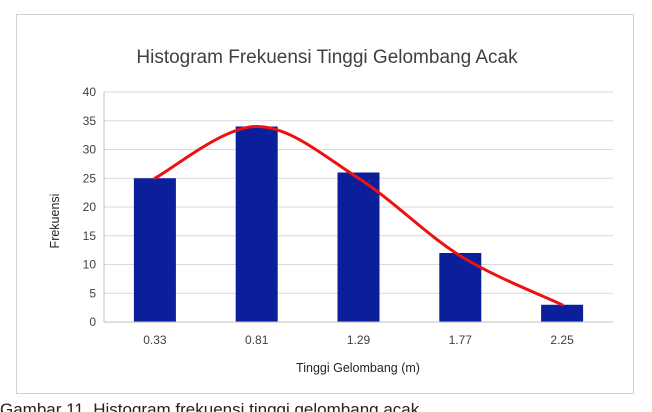 This screenshot has width=652, height=412. I want to click on y-tick-label: 0, so click(92, 322).